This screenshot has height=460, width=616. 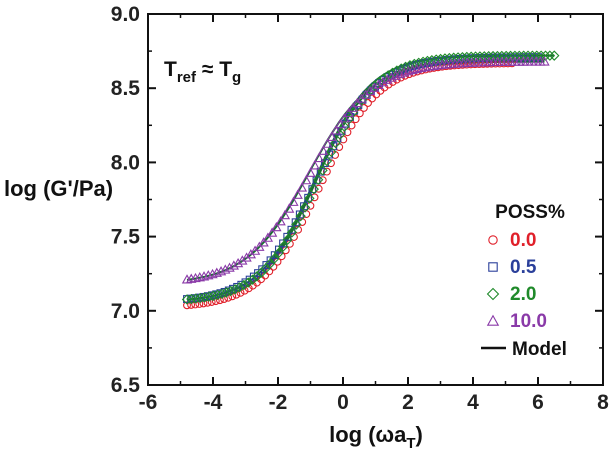 I want to click on x-tick-label: 0, so click(x=343, y=402).